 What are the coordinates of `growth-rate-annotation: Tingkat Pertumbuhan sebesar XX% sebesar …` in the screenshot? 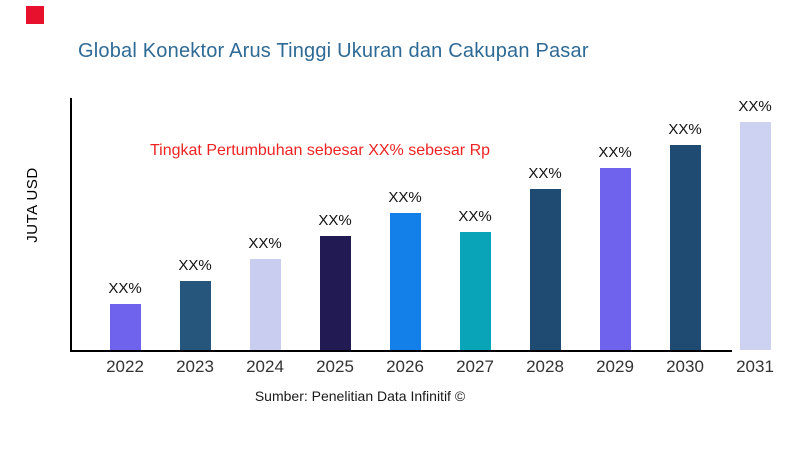 It's located at (320, 150).